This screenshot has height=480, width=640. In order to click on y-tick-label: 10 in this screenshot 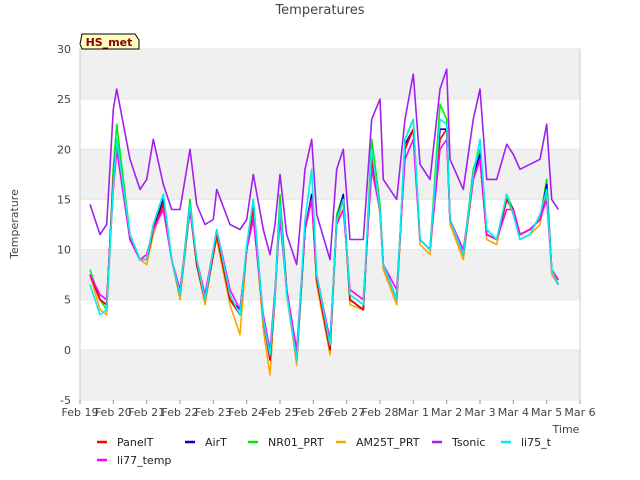, I will do `click(64, 250)`.